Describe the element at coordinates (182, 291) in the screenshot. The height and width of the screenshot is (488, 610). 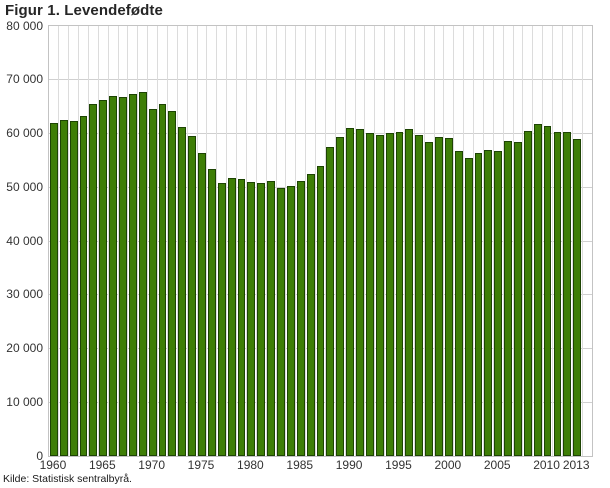
I see `bar-1973` at that location.